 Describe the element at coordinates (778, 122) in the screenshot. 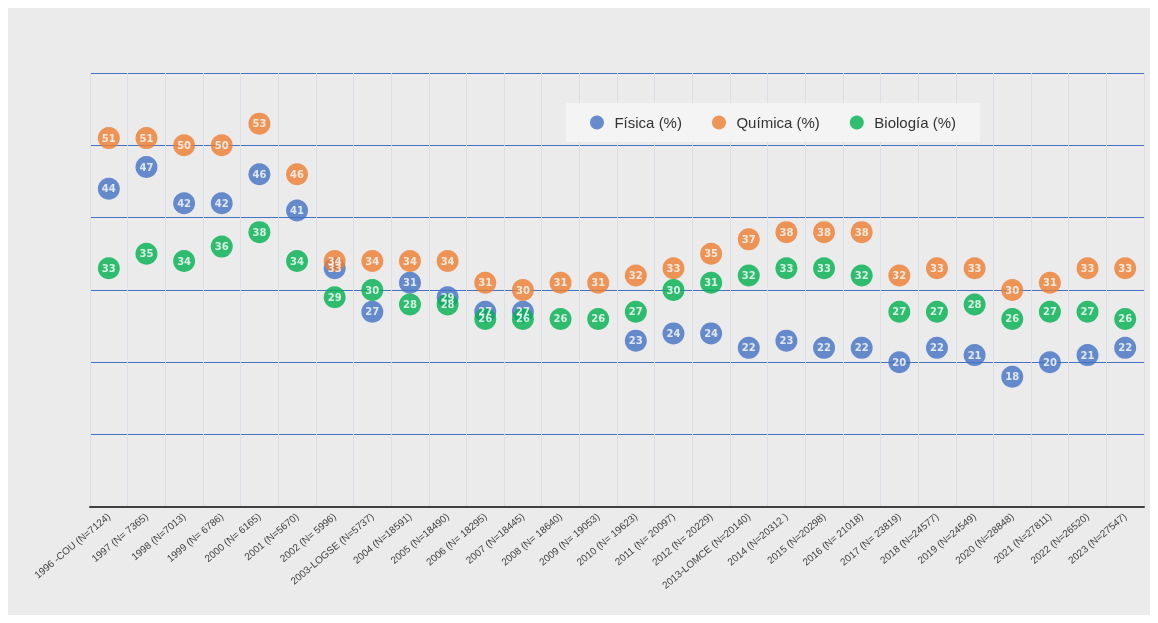

I see `legend-label: Química (%)` at that location.